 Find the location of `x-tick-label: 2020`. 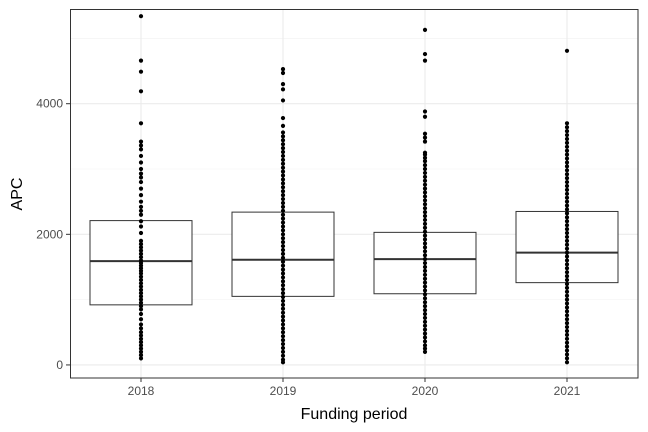

x-tick-label: 2020 is located at coordinates (425, 391).